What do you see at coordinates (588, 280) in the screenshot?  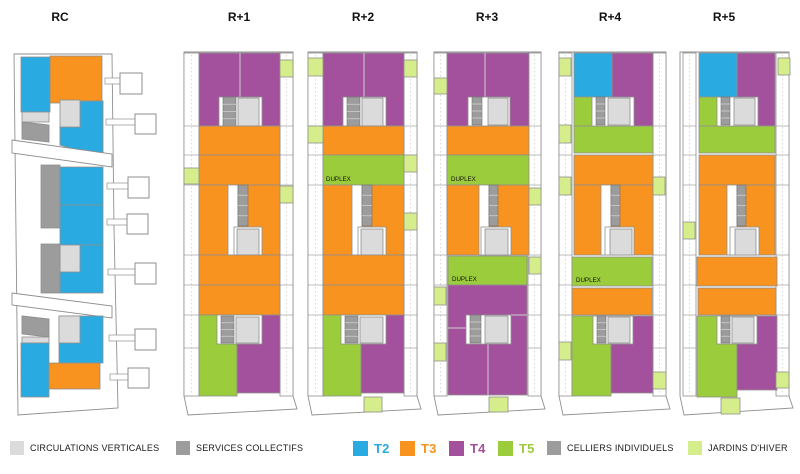 I see `r4-duplex-label: DUPLEX` at bounding box center [588, 280].